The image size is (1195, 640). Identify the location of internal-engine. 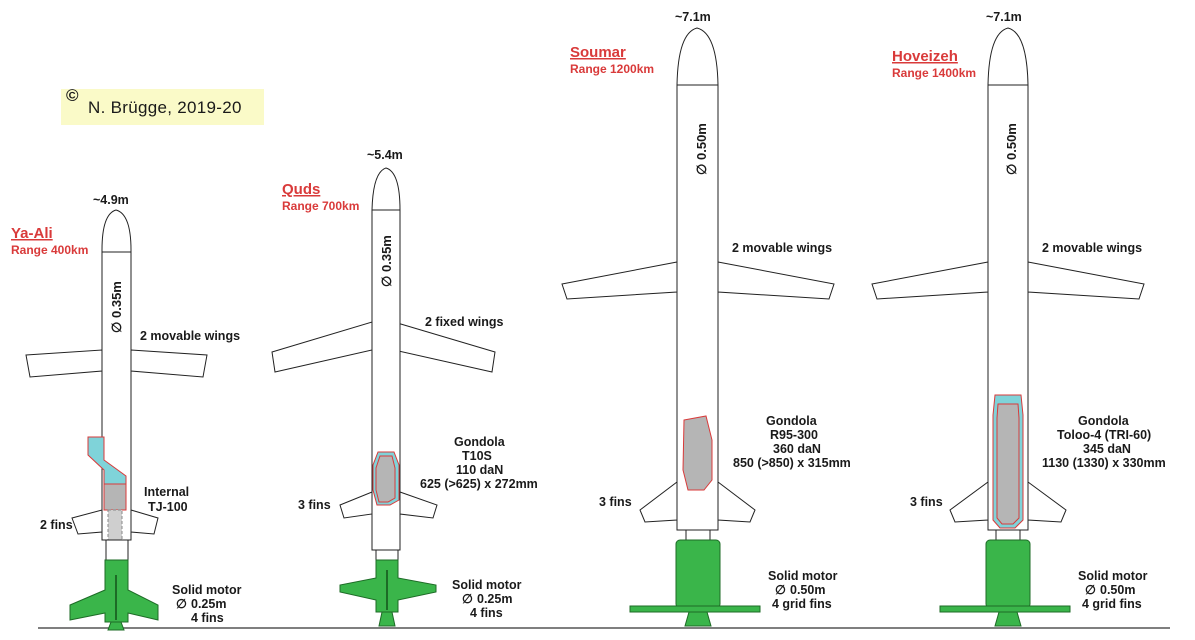
(115, 497).